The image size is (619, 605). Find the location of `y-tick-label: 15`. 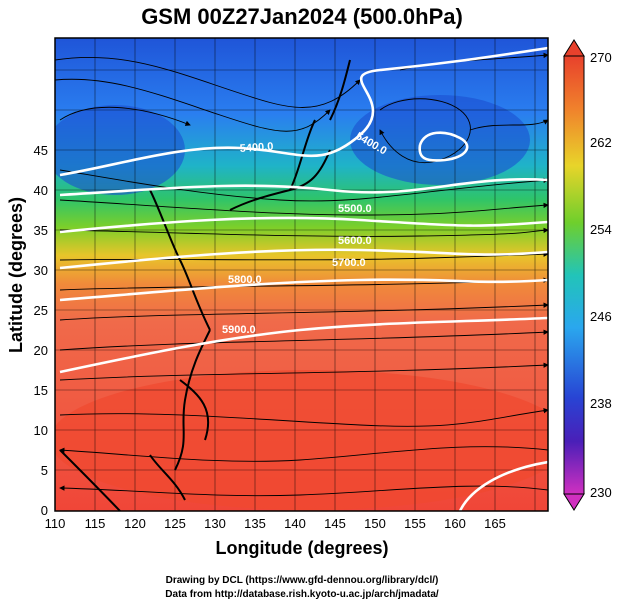

y-tick-label: 15 is located at coordinates (41, 390).